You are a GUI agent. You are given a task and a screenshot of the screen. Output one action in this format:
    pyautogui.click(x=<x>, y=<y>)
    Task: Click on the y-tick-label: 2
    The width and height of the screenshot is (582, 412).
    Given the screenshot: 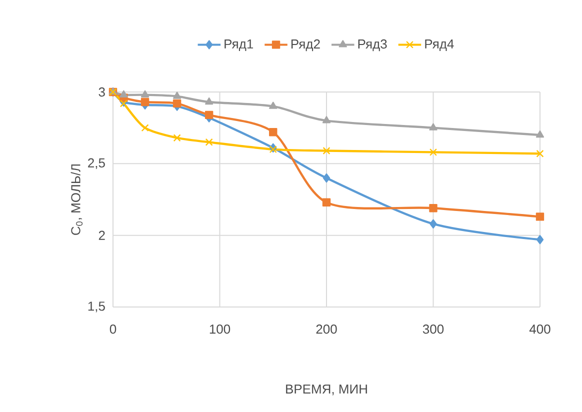 What is the action you would take?
    pyautogui.click(x=101, y=235)
    